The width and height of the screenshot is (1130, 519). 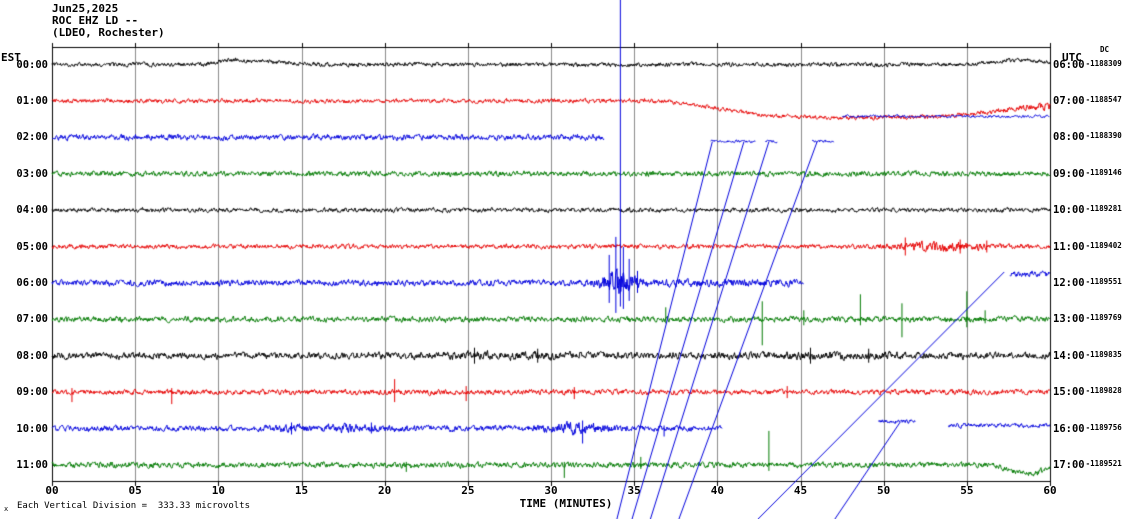 I want to click on utc-time-text: 09:00, so click(x=1069, y=173).